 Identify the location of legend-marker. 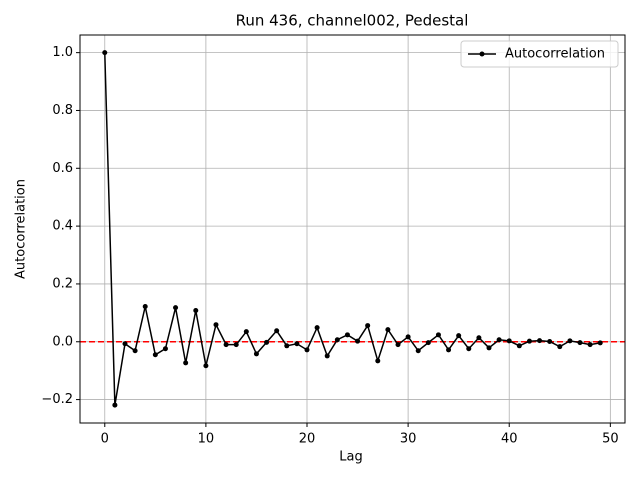
(482, 54).